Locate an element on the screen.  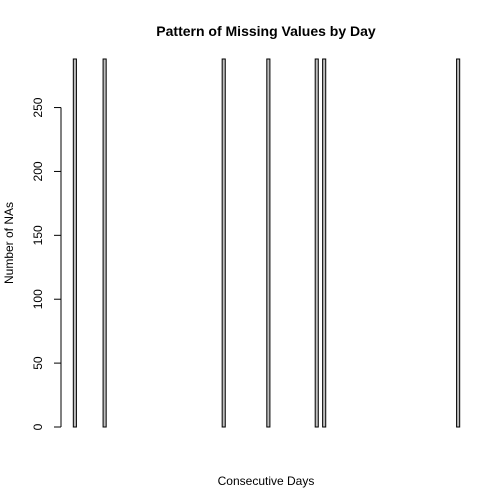
chart-title: Pattern of Missing Values by Day is located at coordinates (266, 31).